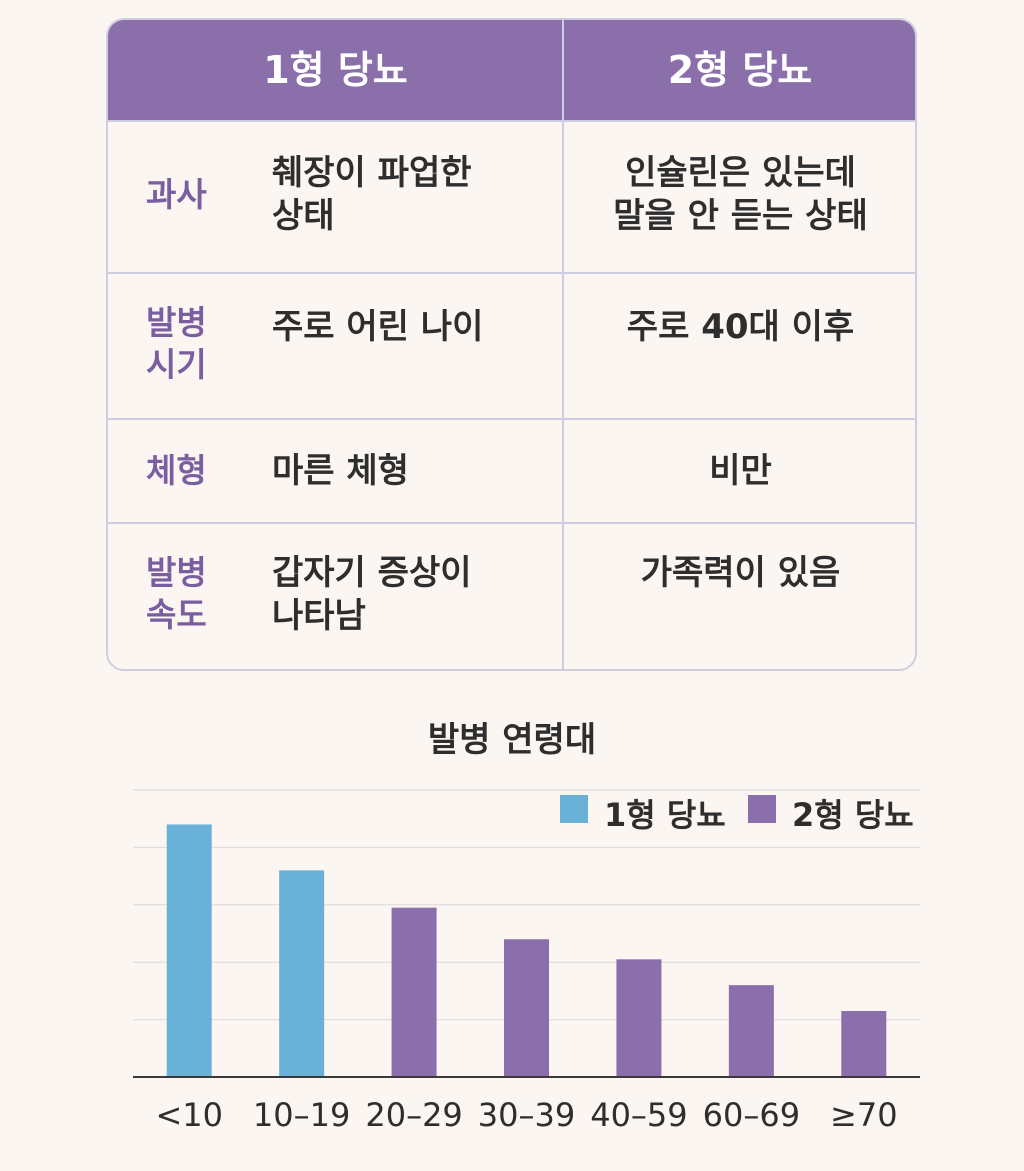 This screenshot has width=1024, height=1171. Describe the element at coordinates (372, 594) in the screenshot. I see `cell-type1: 갑자기 증상이 나타남` at that location.